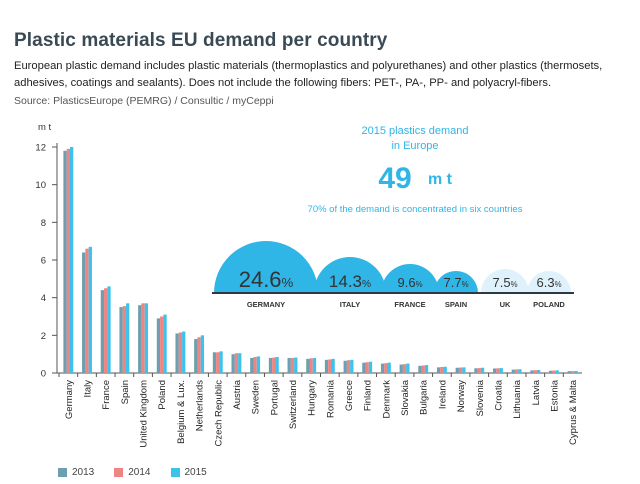 The width and height of the screenshot is (640, 484). What do you see at coordinates (479, 370) in the screenshot?
I see `bar-2014-slovenia` at bounding box center [479, 370].